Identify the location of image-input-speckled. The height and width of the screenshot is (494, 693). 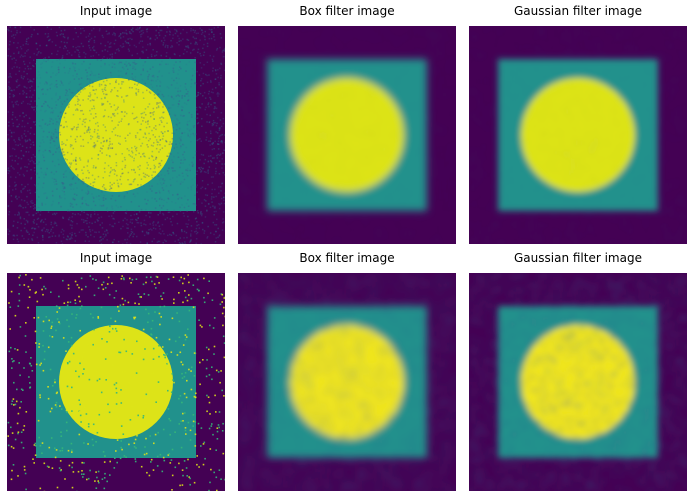
(116, 382).